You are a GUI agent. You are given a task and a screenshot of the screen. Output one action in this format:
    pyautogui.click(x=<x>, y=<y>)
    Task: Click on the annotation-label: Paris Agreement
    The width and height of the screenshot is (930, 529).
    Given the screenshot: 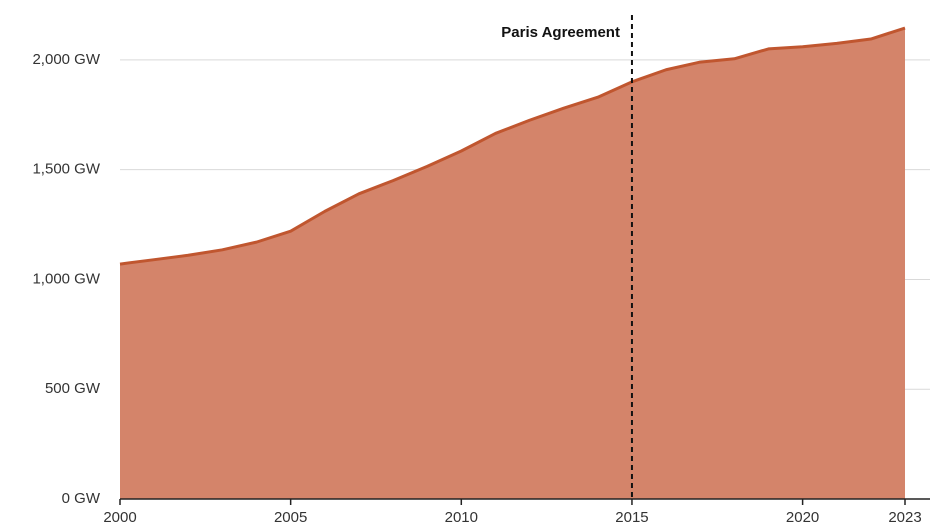 What is the action you would take?
    pyautogui.click(x=560, y=32)
    